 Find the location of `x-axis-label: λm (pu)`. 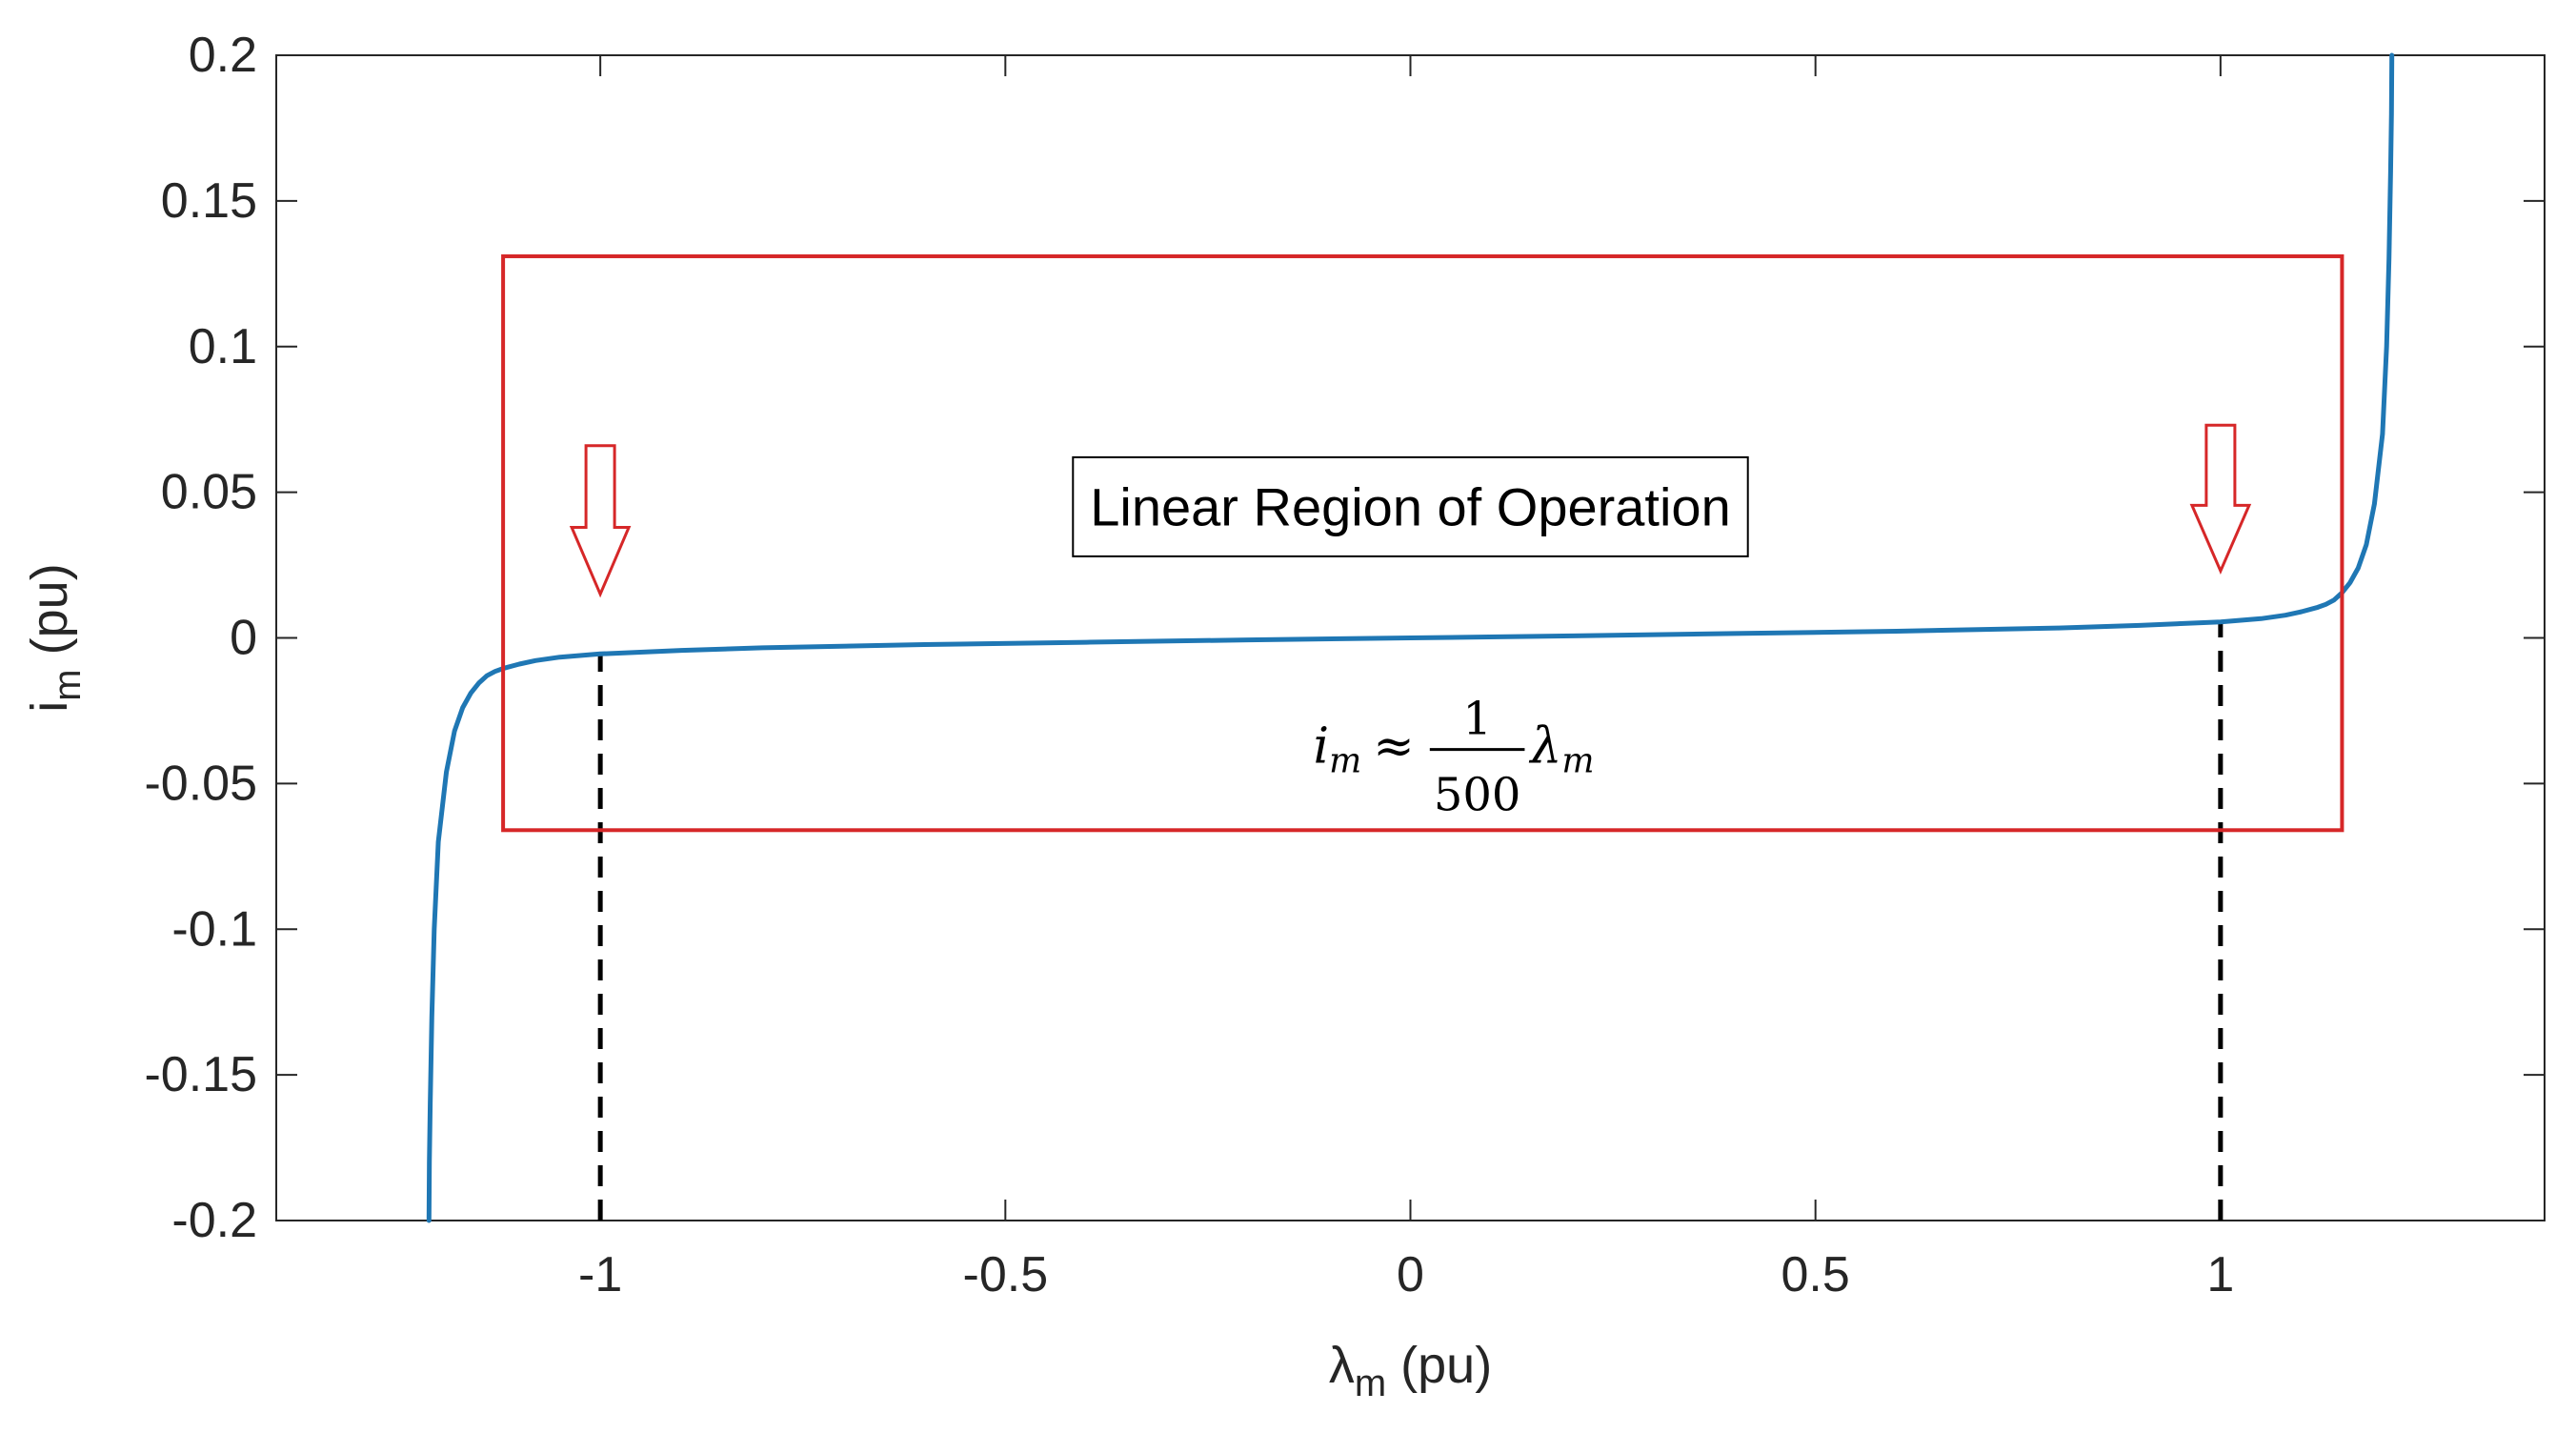

x-axis-label: λm (pu) is located at coordinates (1410, 1370).